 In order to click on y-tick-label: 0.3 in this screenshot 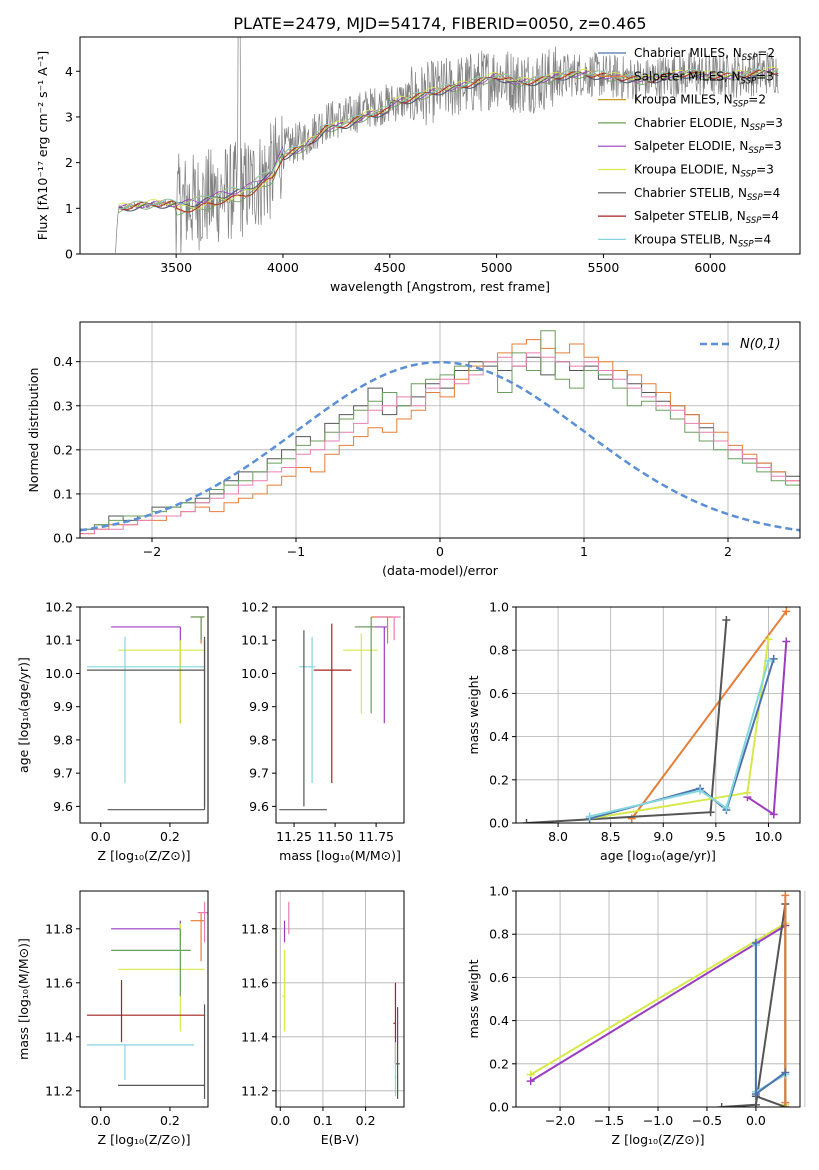, I will do `click(63, 405)`.